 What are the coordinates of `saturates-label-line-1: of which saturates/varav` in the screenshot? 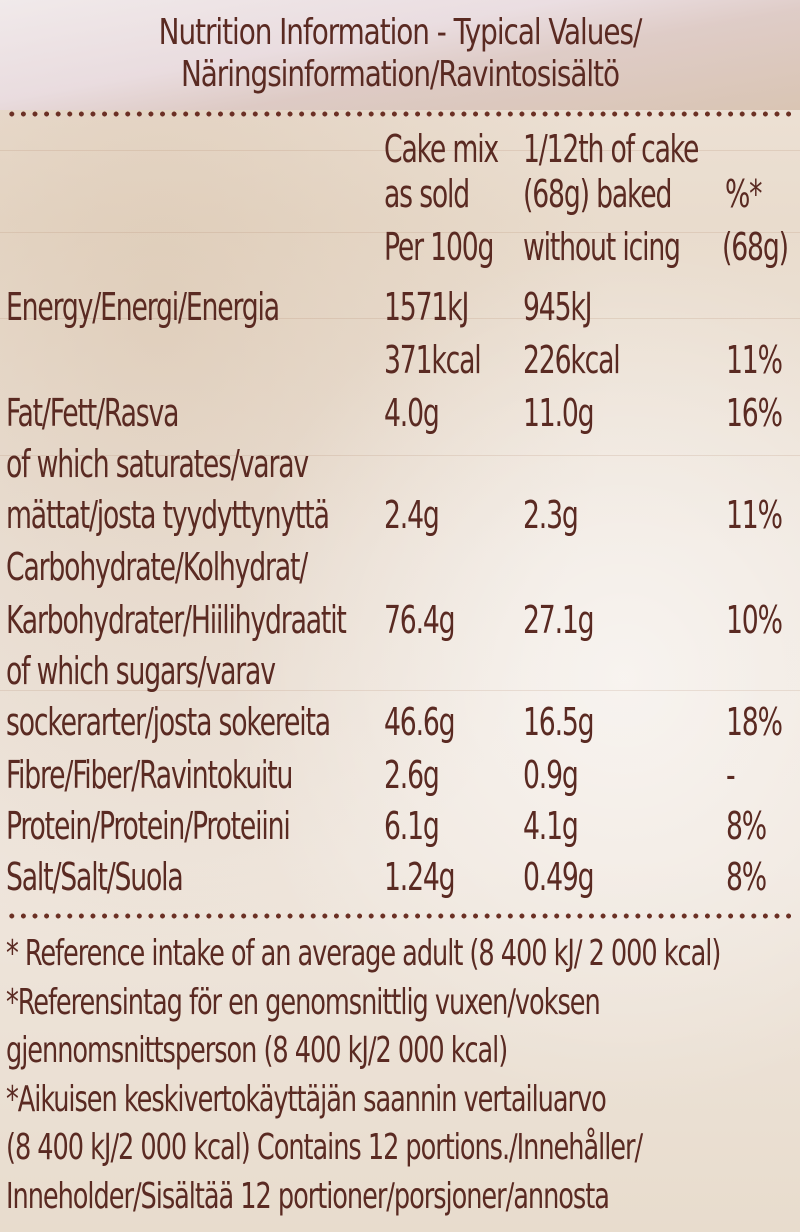 It's located at (157, 464).